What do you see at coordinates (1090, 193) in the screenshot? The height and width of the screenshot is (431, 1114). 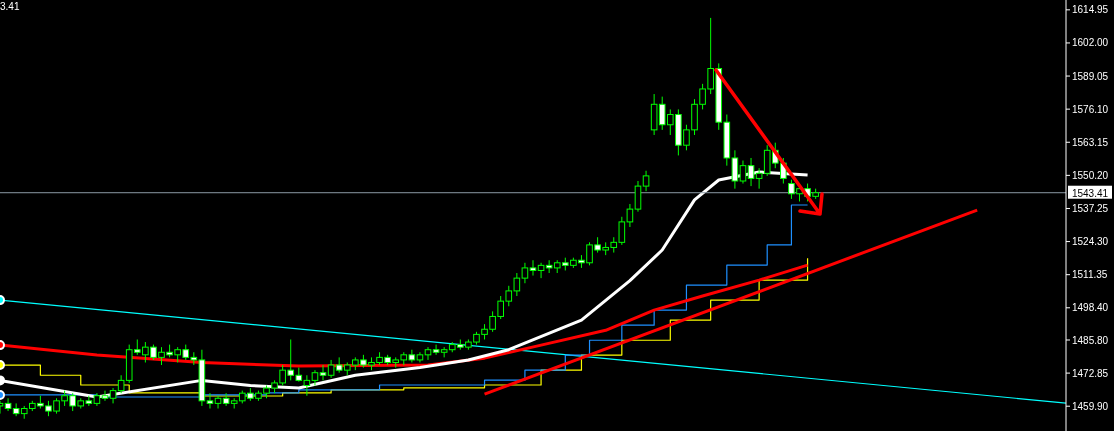 I see `ref-line-label: 1543.41` at bounding box center [1090, 193].